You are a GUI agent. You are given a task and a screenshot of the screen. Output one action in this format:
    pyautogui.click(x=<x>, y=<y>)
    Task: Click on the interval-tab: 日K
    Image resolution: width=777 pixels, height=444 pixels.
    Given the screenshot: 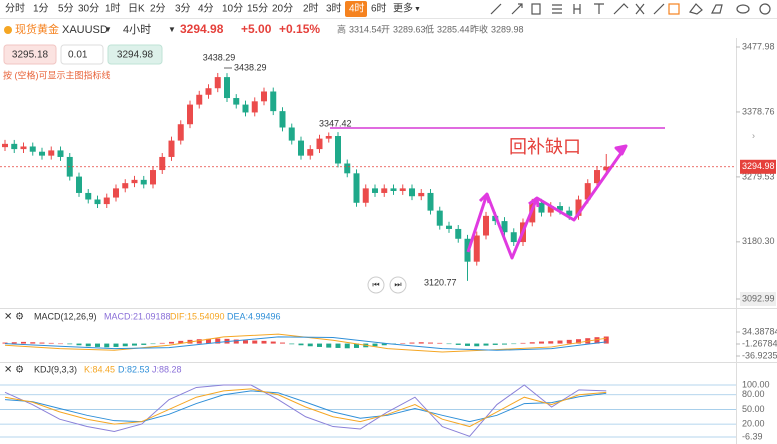 What is the action you would take?
    pyautogui.click(x=136, y=9)
    